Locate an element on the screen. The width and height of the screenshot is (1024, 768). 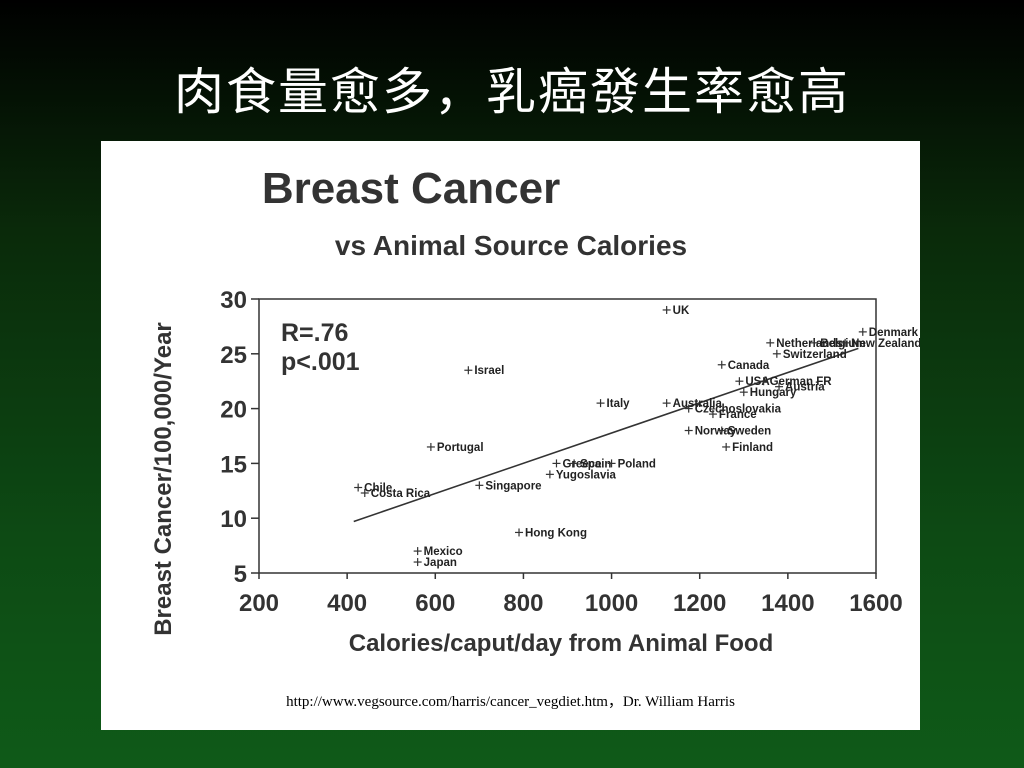
point-label: Poland is located at coordinates (637, 464).